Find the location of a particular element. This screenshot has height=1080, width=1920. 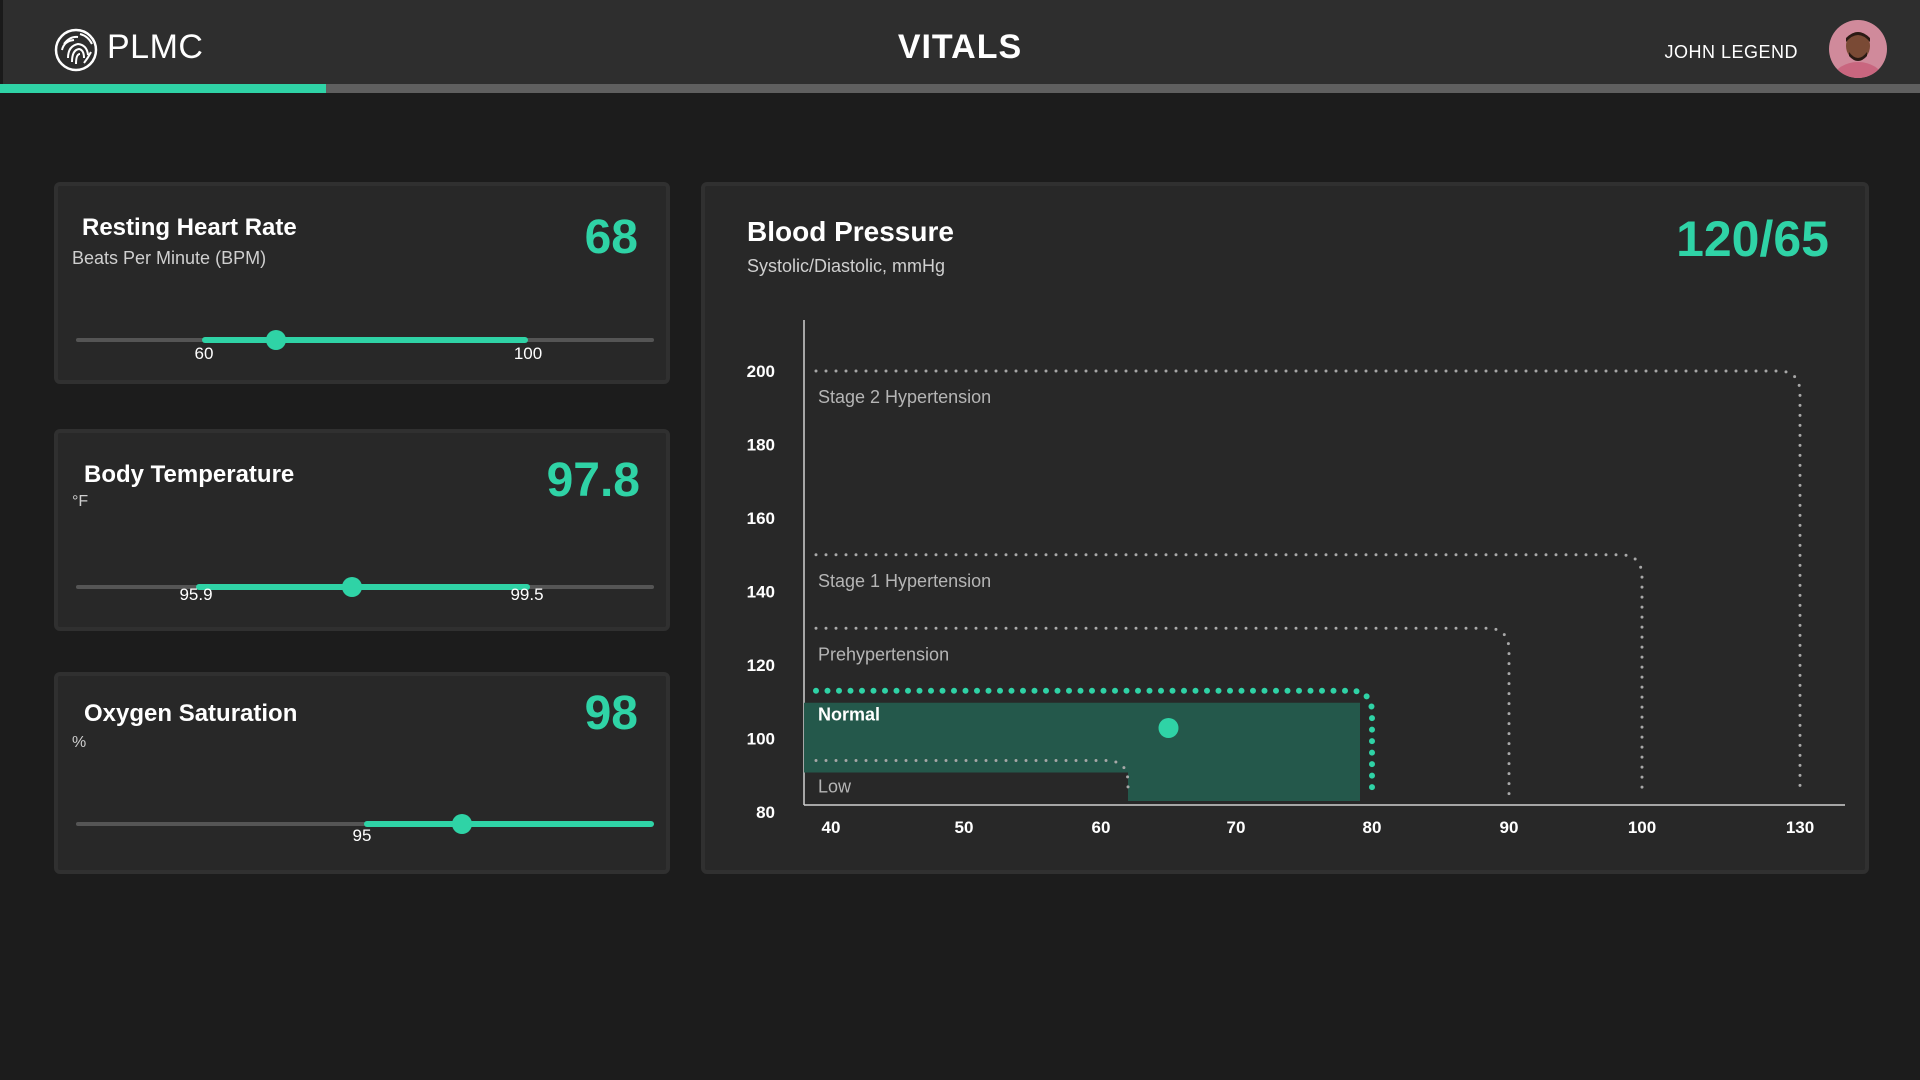

header-edge is located at coordinates (1, 42).